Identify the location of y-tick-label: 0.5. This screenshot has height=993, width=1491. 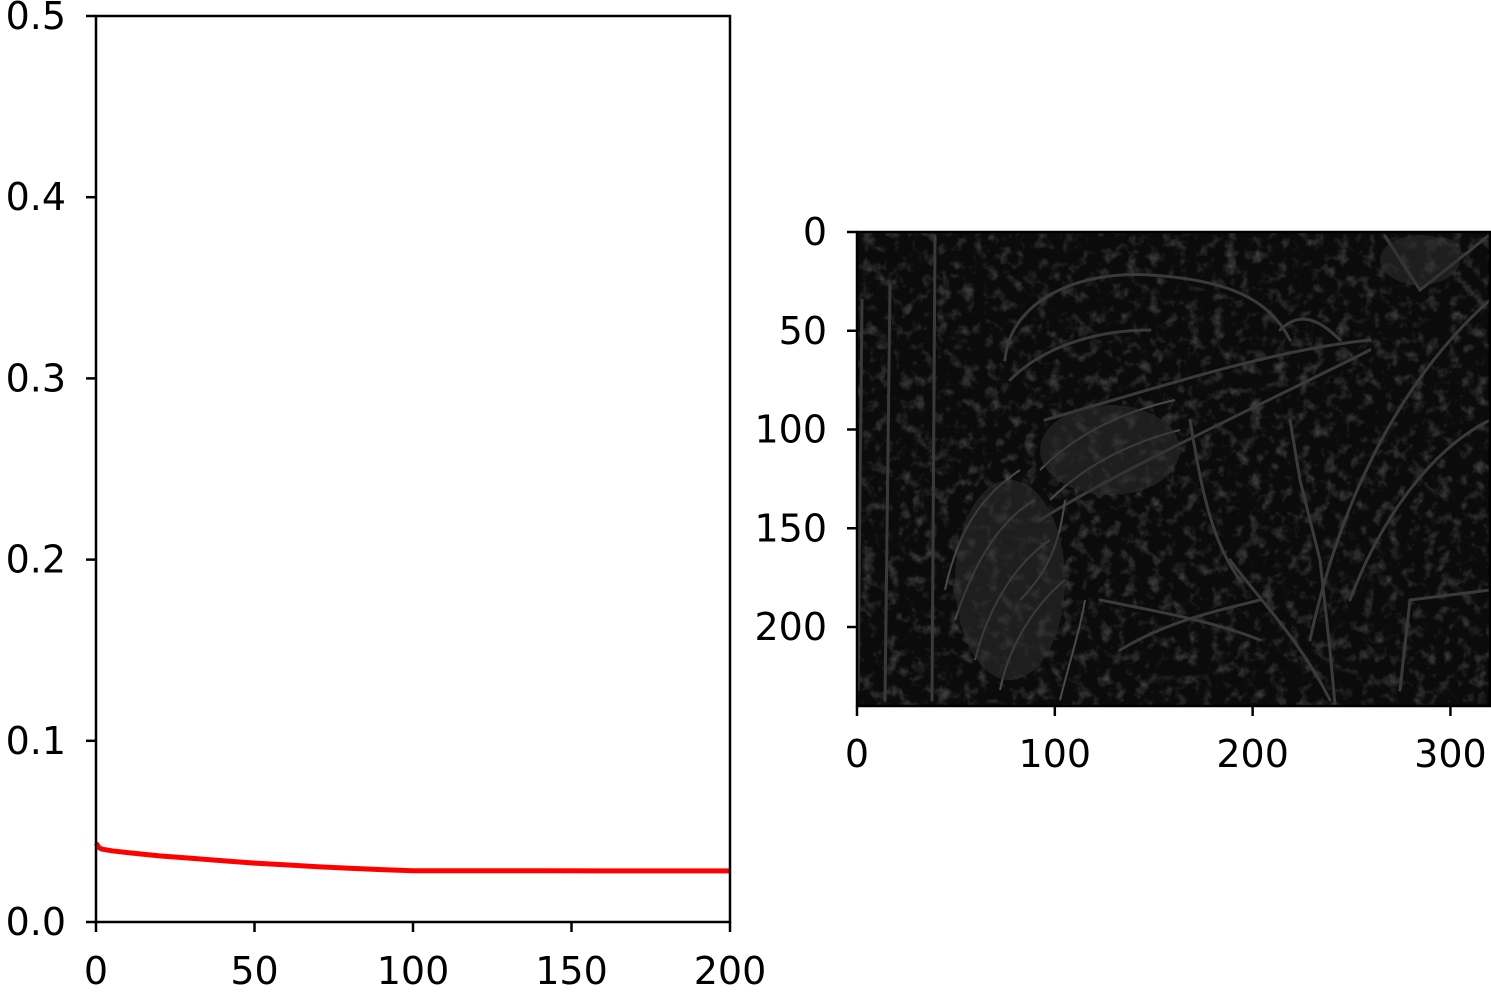
(36, 19).